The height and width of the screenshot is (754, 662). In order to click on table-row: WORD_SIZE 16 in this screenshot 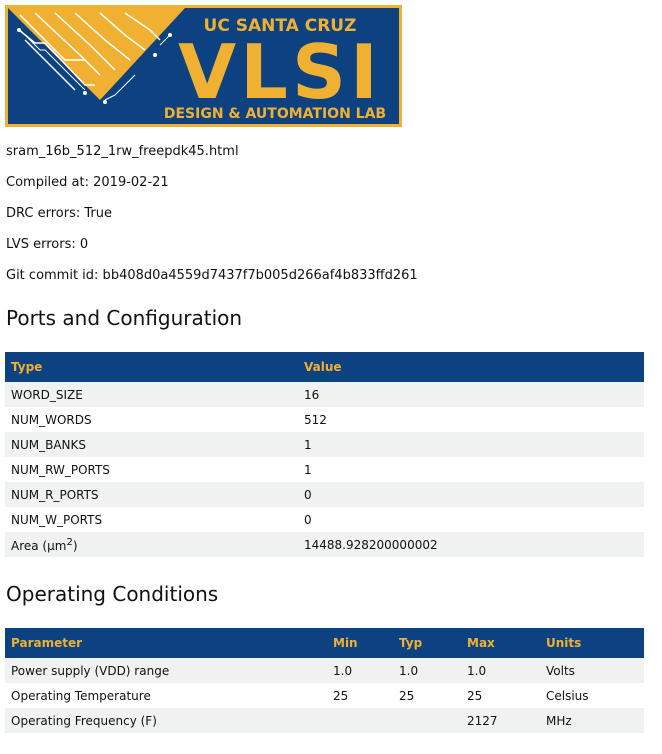, I will do `click(324, 394)`.